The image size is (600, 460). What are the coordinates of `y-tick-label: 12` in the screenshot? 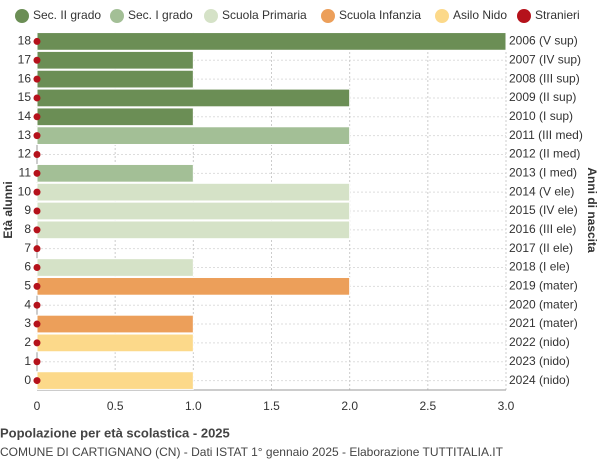 It's located at (25, 154).